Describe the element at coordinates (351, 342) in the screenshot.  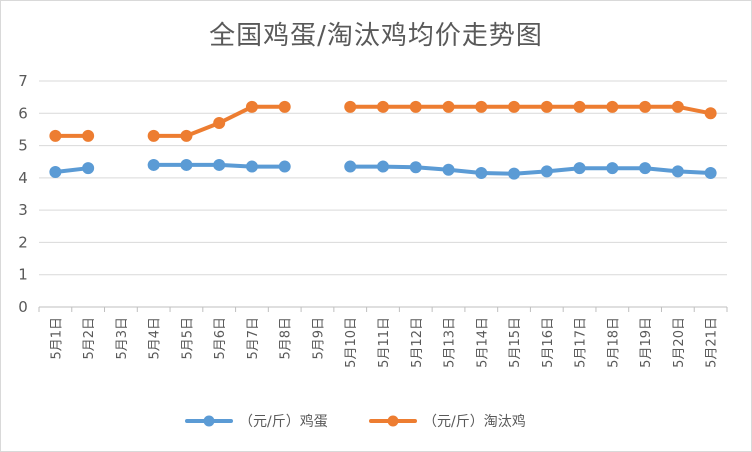
I see `x-tick-label: 5月10日` at that location.